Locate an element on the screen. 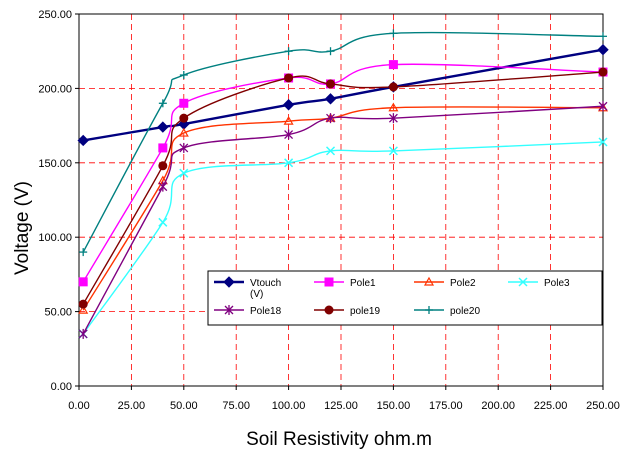 This screenshot has width=622, height=450. y-tick-label: 100.00 is located at coordinates (55, 238).